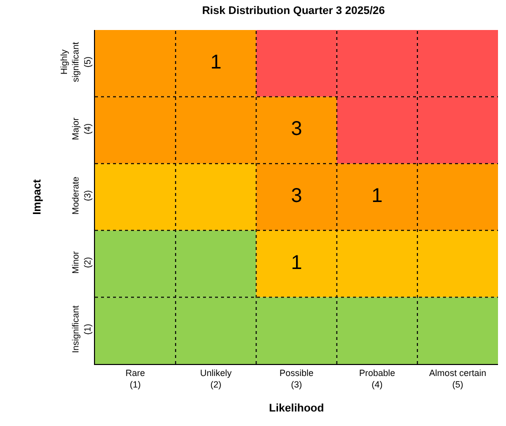 Image resolution: width=506 pixels, height=426 pixels. I want to click on y-axis-title: Impact, so click(38, 196).